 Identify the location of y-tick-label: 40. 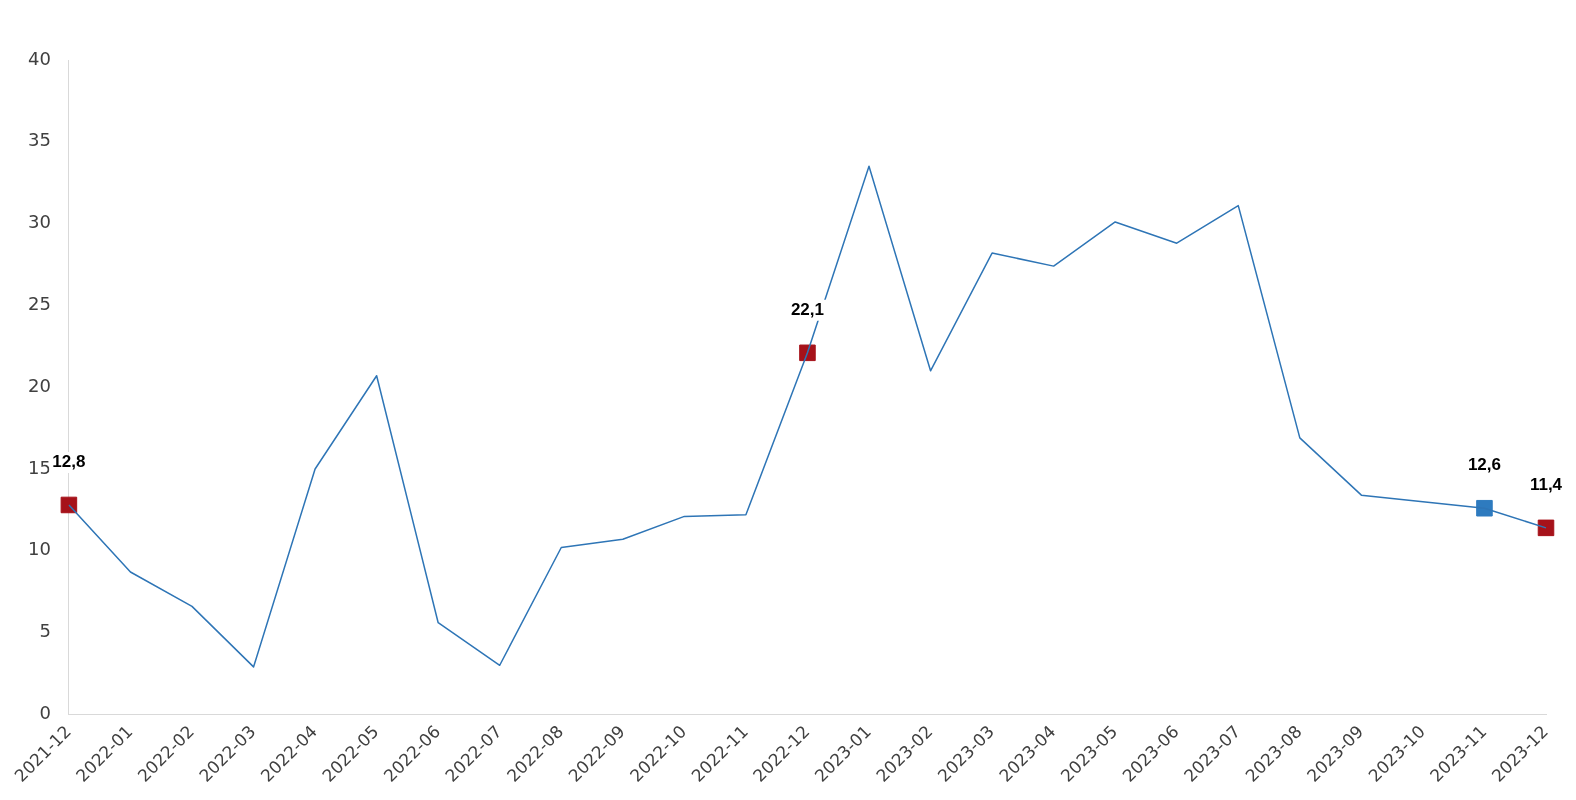
(39, 58).